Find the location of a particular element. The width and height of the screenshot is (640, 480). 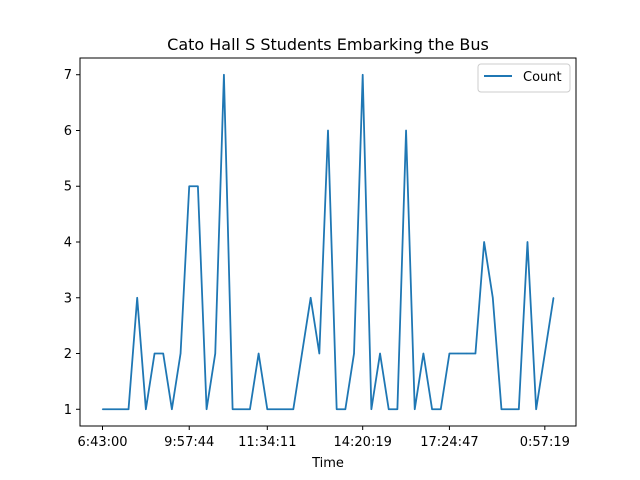

y-tick-label: 3 is located at coordinates (68, 298).